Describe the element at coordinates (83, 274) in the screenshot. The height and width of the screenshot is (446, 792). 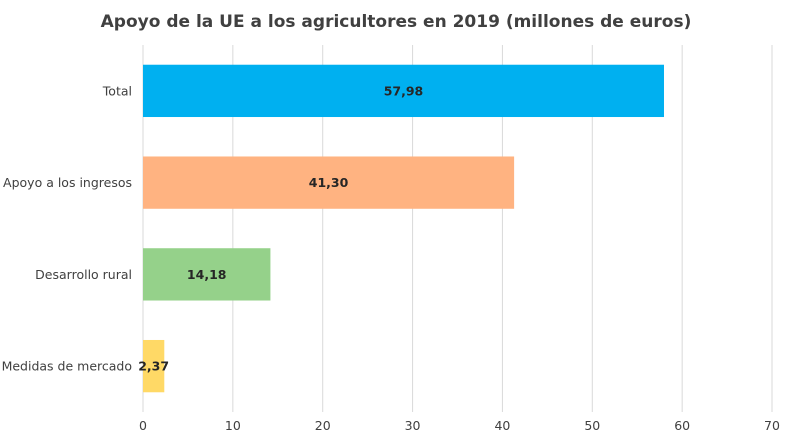
I see `category-label: Desarrollo rural` at that location.